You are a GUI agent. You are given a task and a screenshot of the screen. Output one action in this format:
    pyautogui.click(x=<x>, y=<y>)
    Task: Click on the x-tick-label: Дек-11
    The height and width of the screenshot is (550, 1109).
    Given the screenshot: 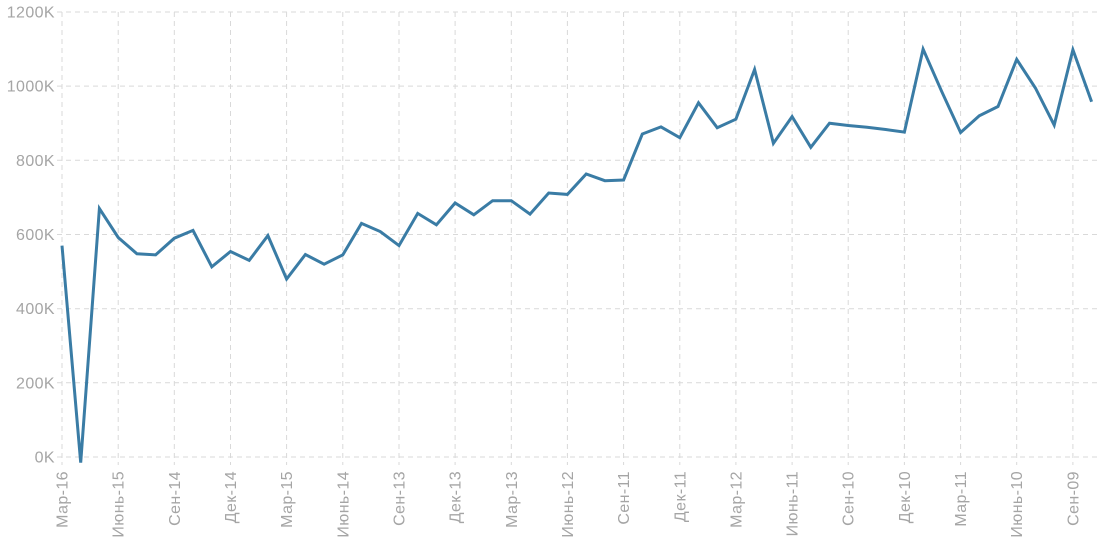 What is the action you would take?
    pyautogui.click(x=680, y=496)
    